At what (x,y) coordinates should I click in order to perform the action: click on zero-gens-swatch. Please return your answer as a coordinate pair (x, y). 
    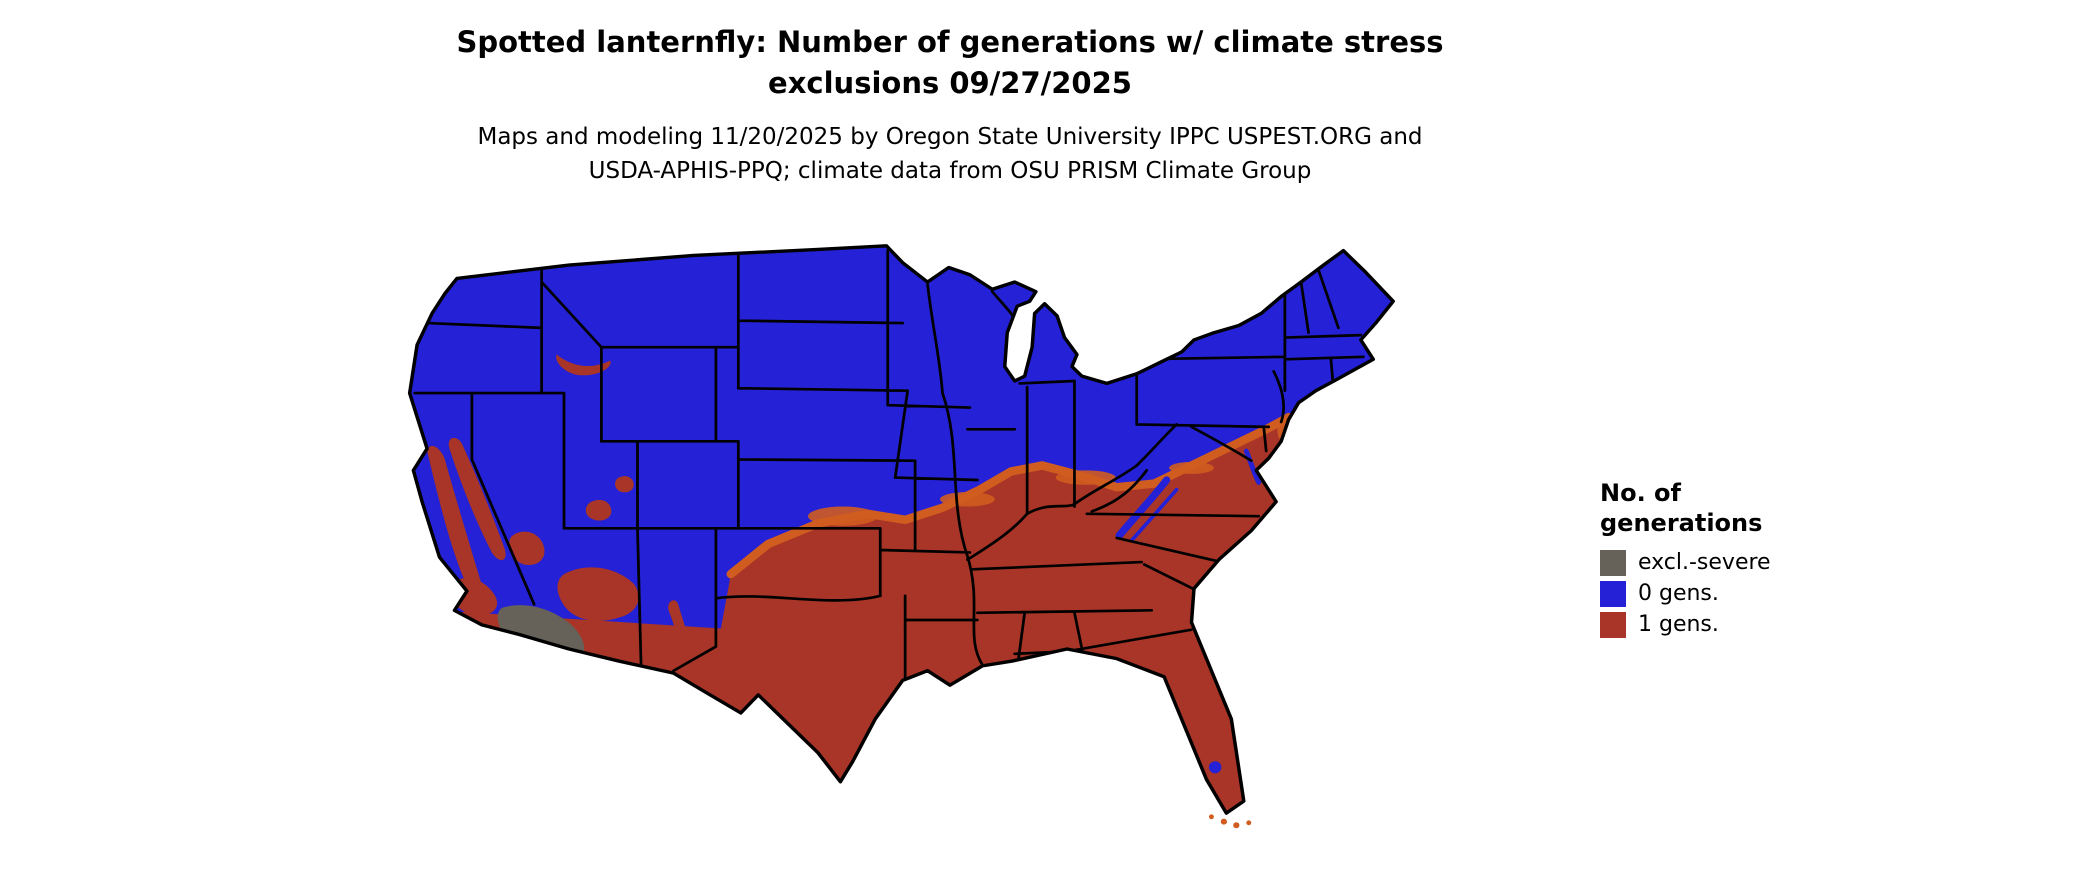
    Looking at the image, I should click on (1613, 594).